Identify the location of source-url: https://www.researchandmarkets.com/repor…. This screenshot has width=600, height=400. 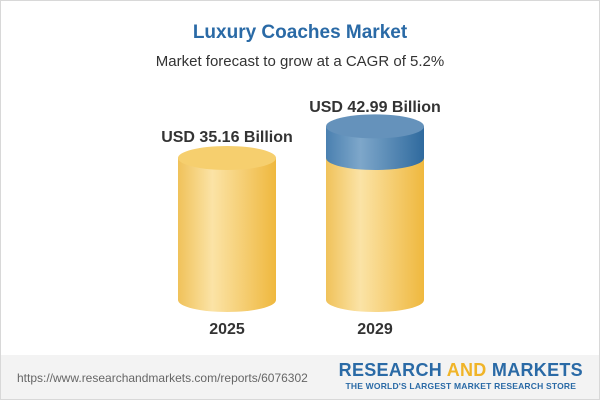
(162, 378).